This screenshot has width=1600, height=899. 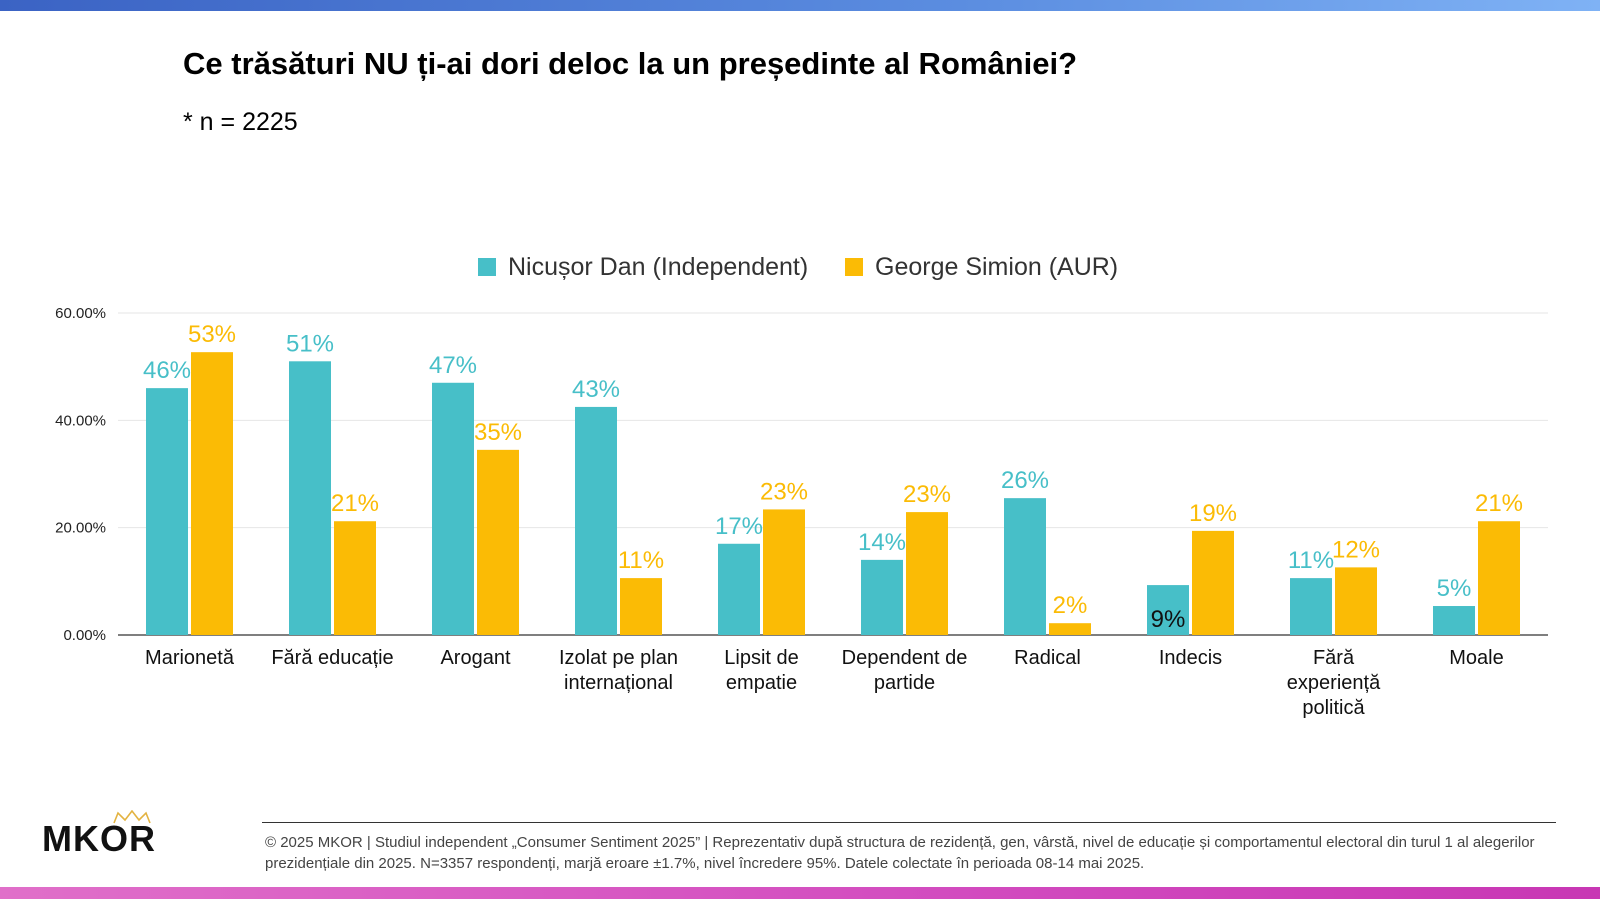 What do you see at coordinates (596, 389) in the screenshot?
I see `data-label: 43%` at bounding box center [596, 389].